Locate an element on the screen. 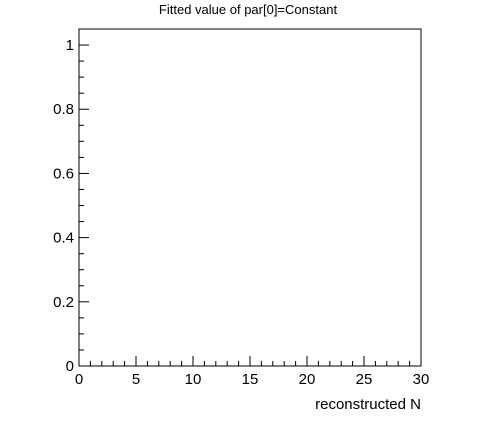 The width and height of the screenshot is (496, 422). x-tick-label: 10 is located at coordinates (193, 379).